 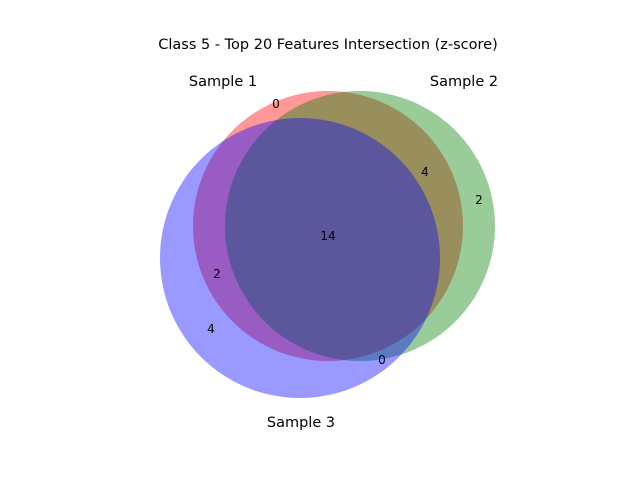 What do you see at coordinates (223, 82) in the screenshot?
I see `set-label-sample-1: Sample 1` at bounding box center [223, 82].